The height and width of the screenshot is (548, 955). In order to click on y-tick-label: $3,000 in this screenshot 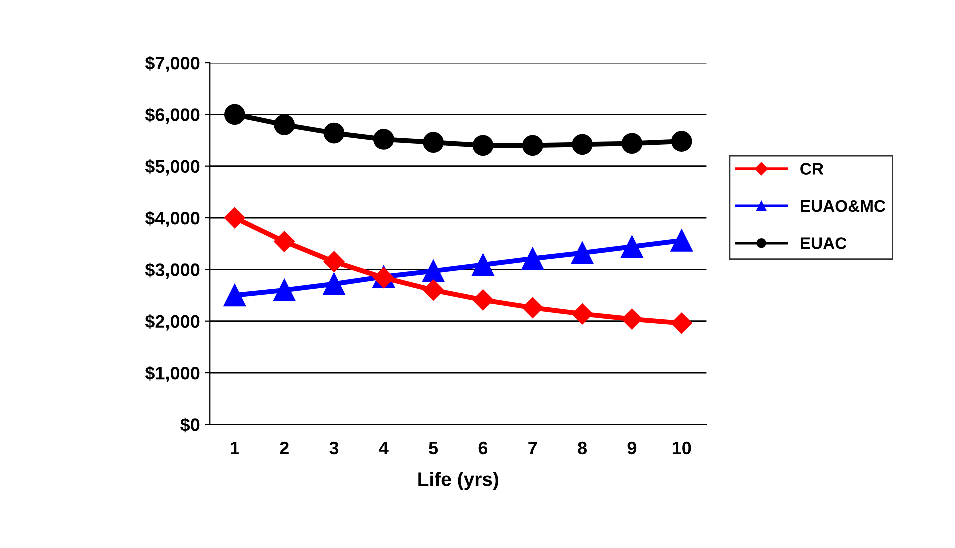, I will do `click(172, 271)`.